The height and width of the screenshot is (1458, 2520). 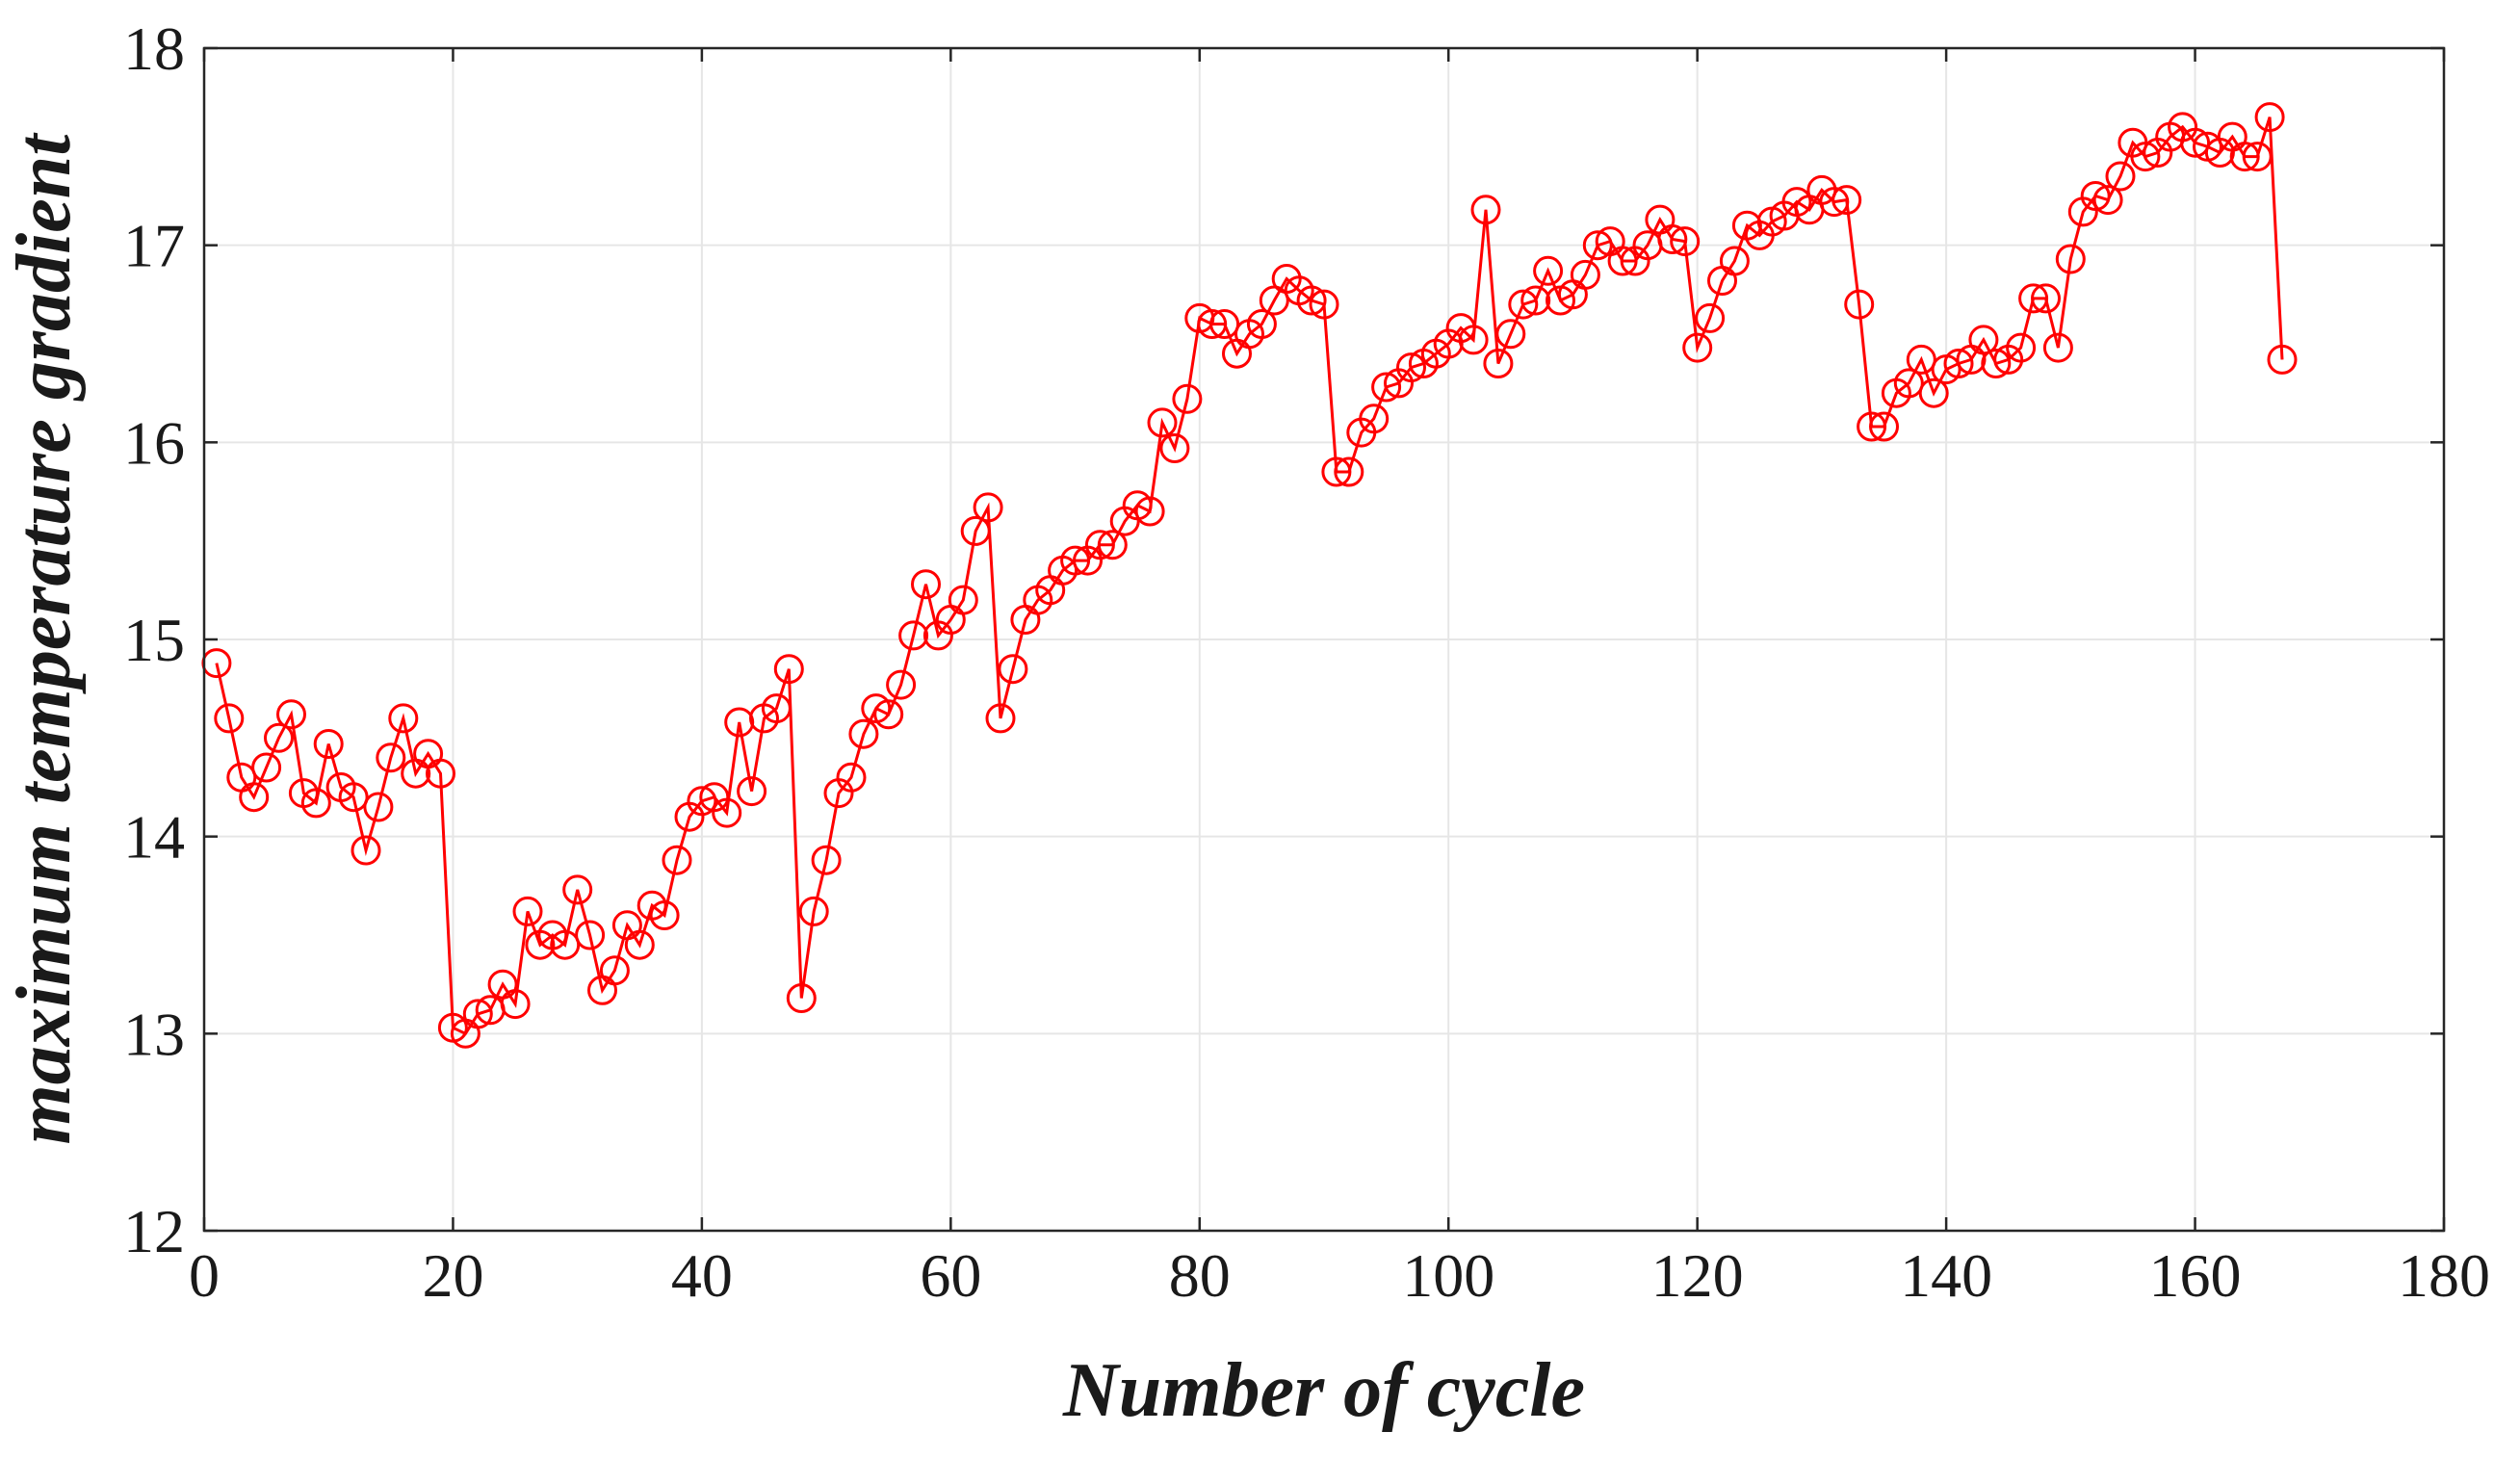 I want to click on y-tick-label: 12, so click(x=154, y=1231).